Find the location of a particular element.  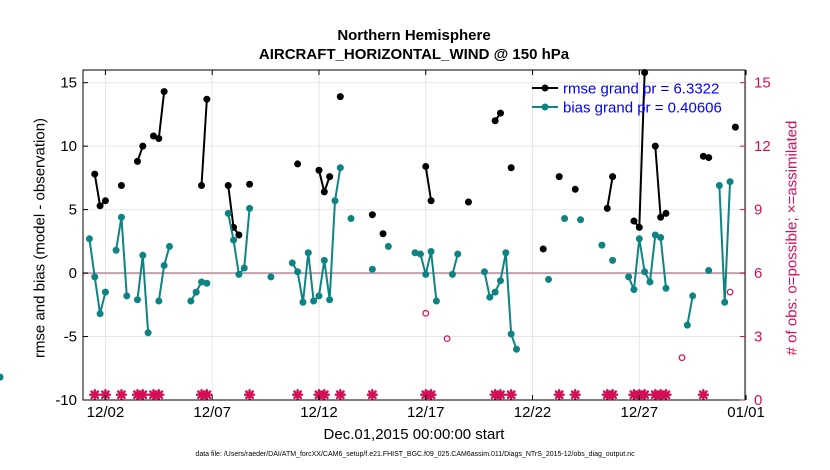

y-right-tick-label: 6 is located at coordinates (758, 273).